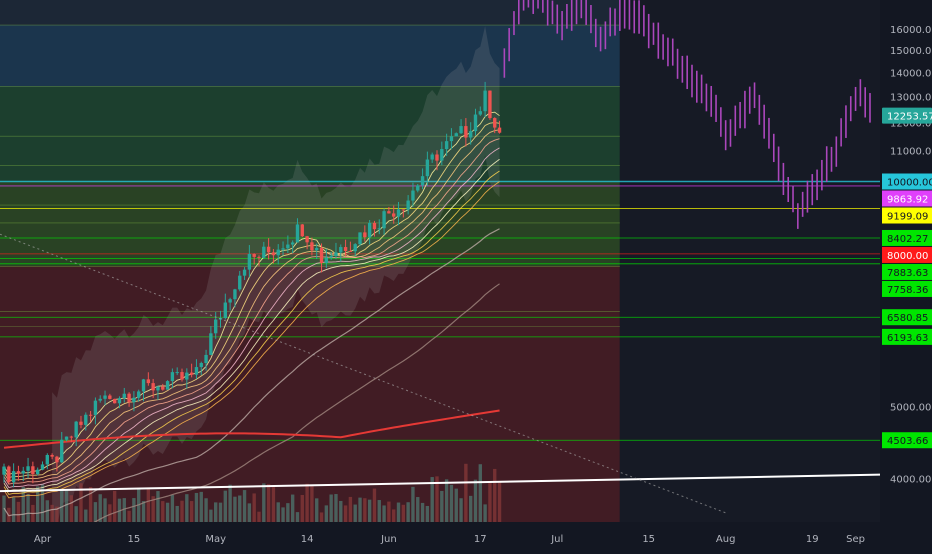 The width and height of the screenshot is (932, 554). I want to click on support-trendline, so click(440, 483).